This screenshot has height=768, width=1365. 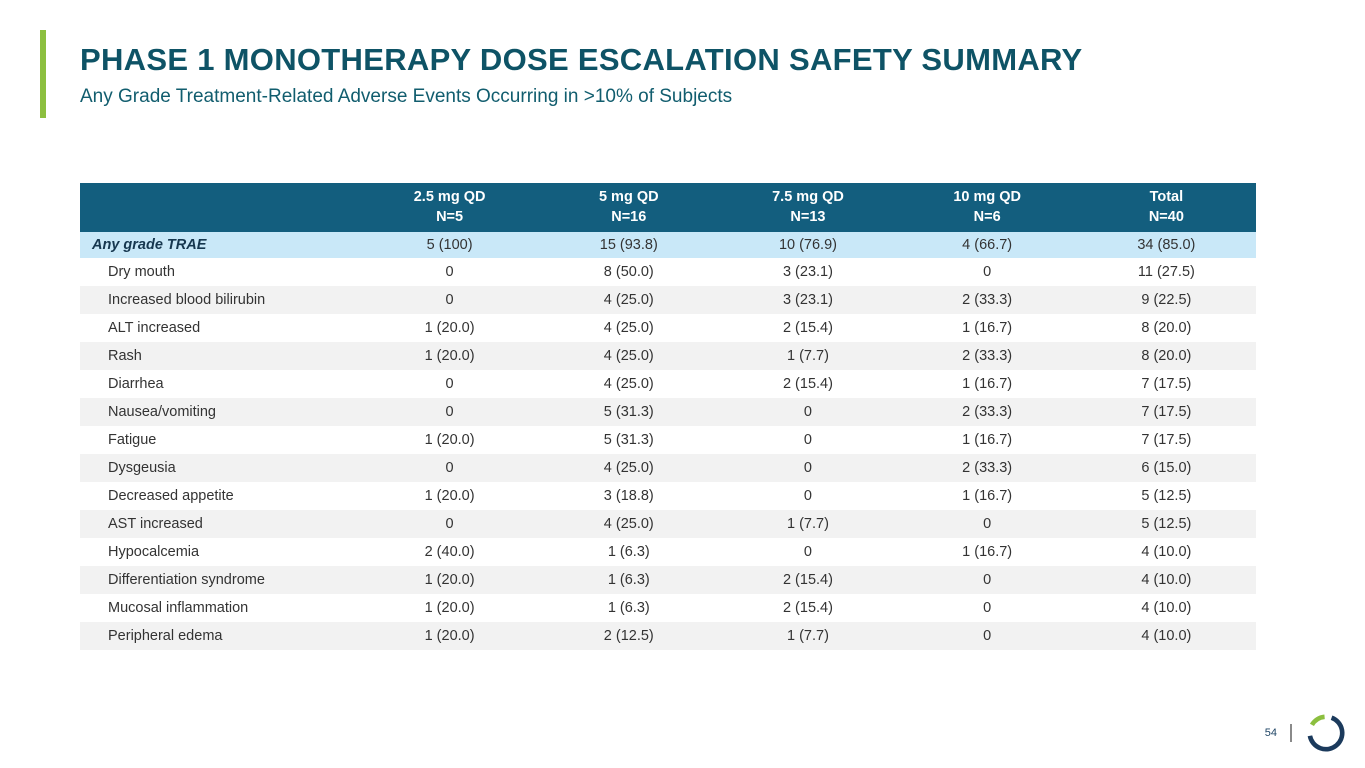 What do you see at coordinates (1166, 272) in the screenshot?
I see `cell-value: 11 (27.5)` at bounding box center [1166, 272].